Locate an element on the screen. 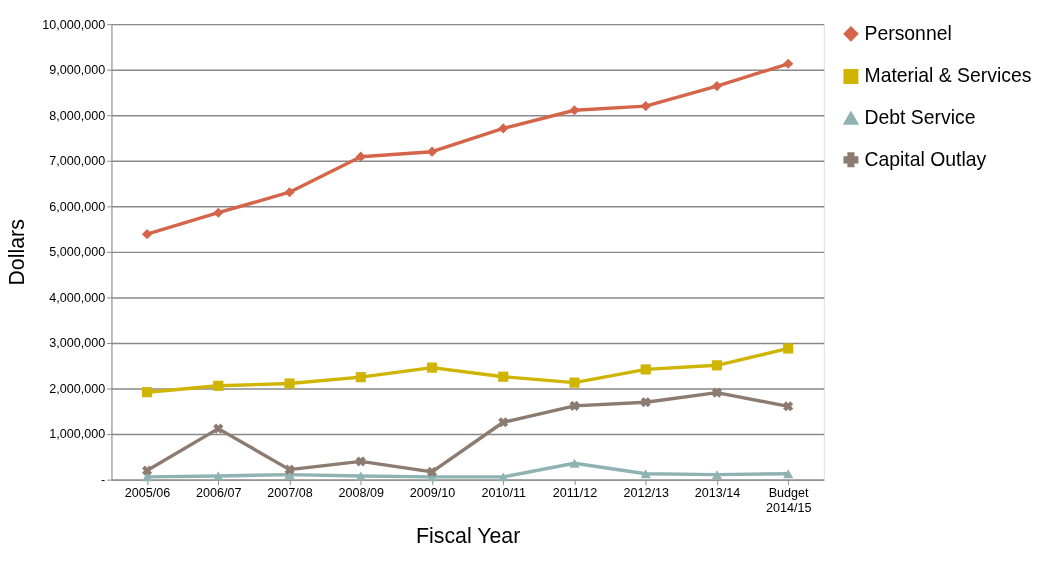 This screenshot has width=1037, height=575. y-tick-label: 10,000,000 is located at coordinates (74, 24).